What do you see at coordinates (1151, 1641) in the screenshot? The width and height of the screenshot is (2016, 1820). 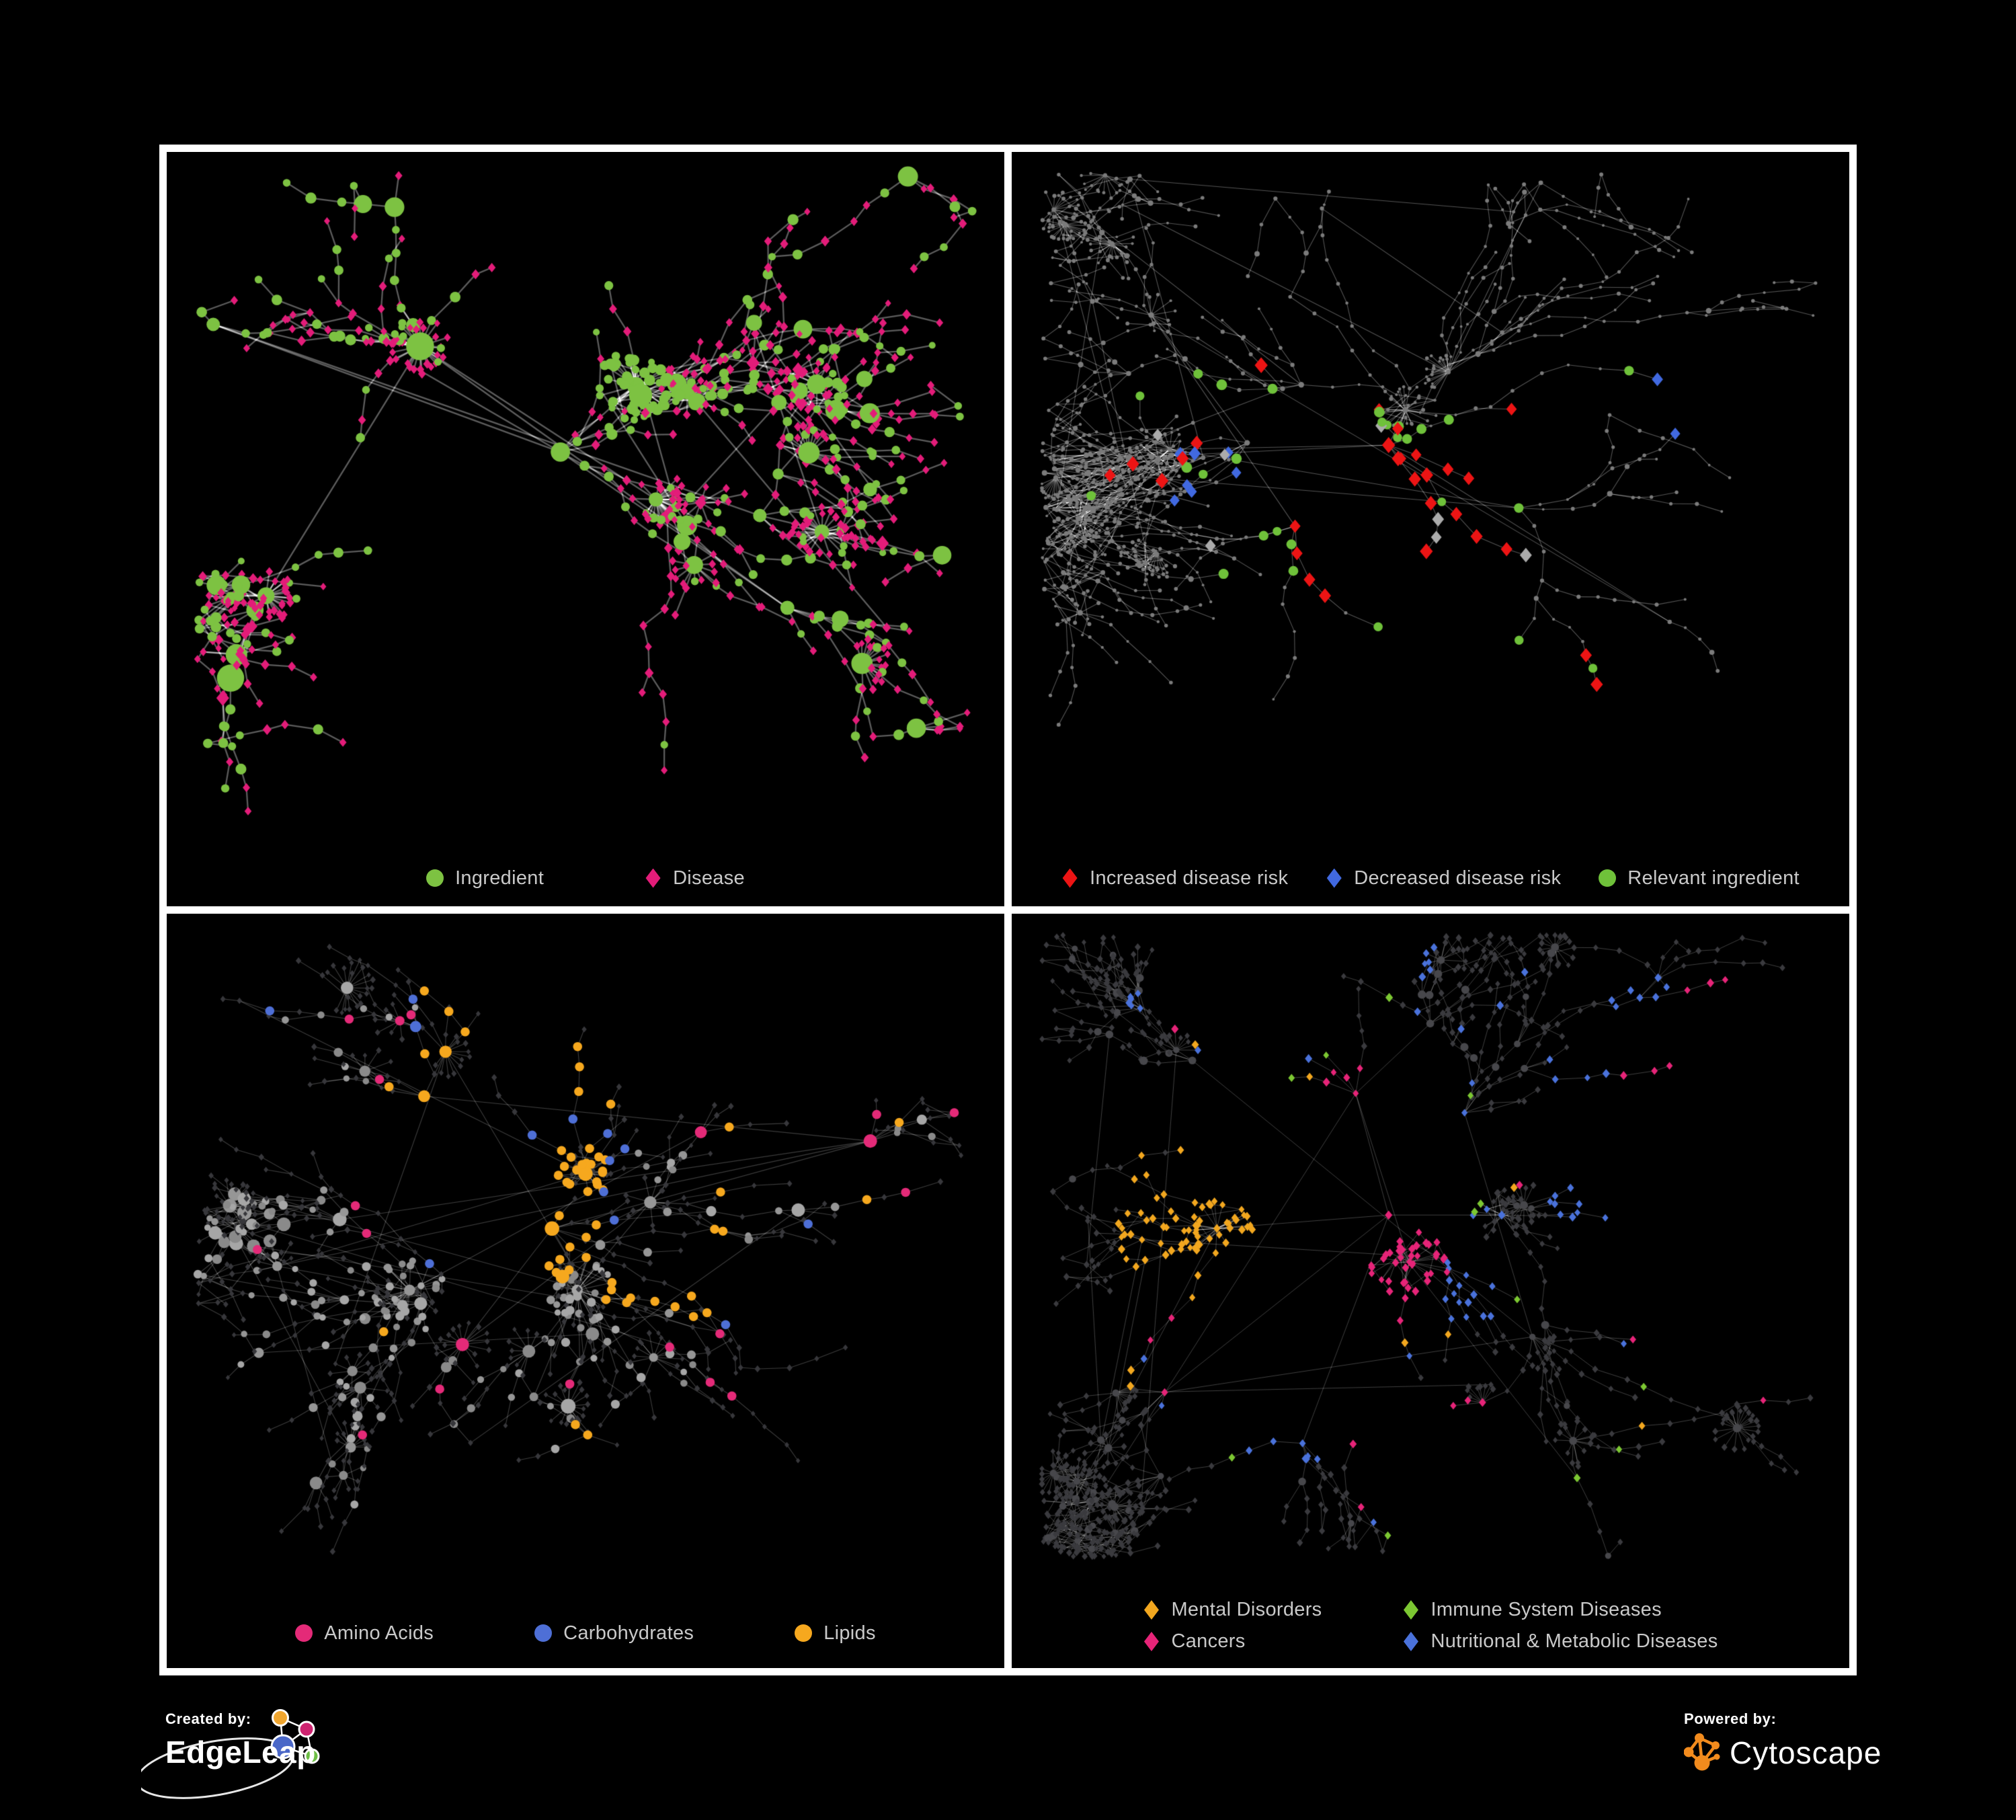 I see `cancers-marker-icon` at bounding box center [1151, 1641].